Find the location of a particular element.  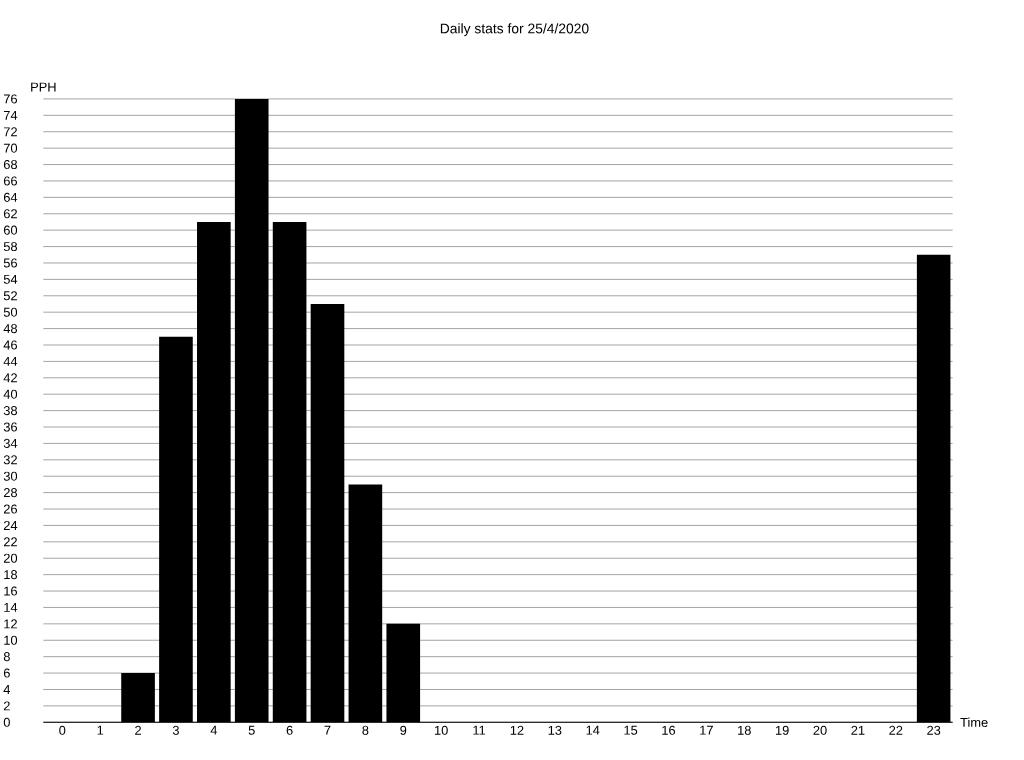

y-tick-label: 28 is located at coordinates (10, 493).